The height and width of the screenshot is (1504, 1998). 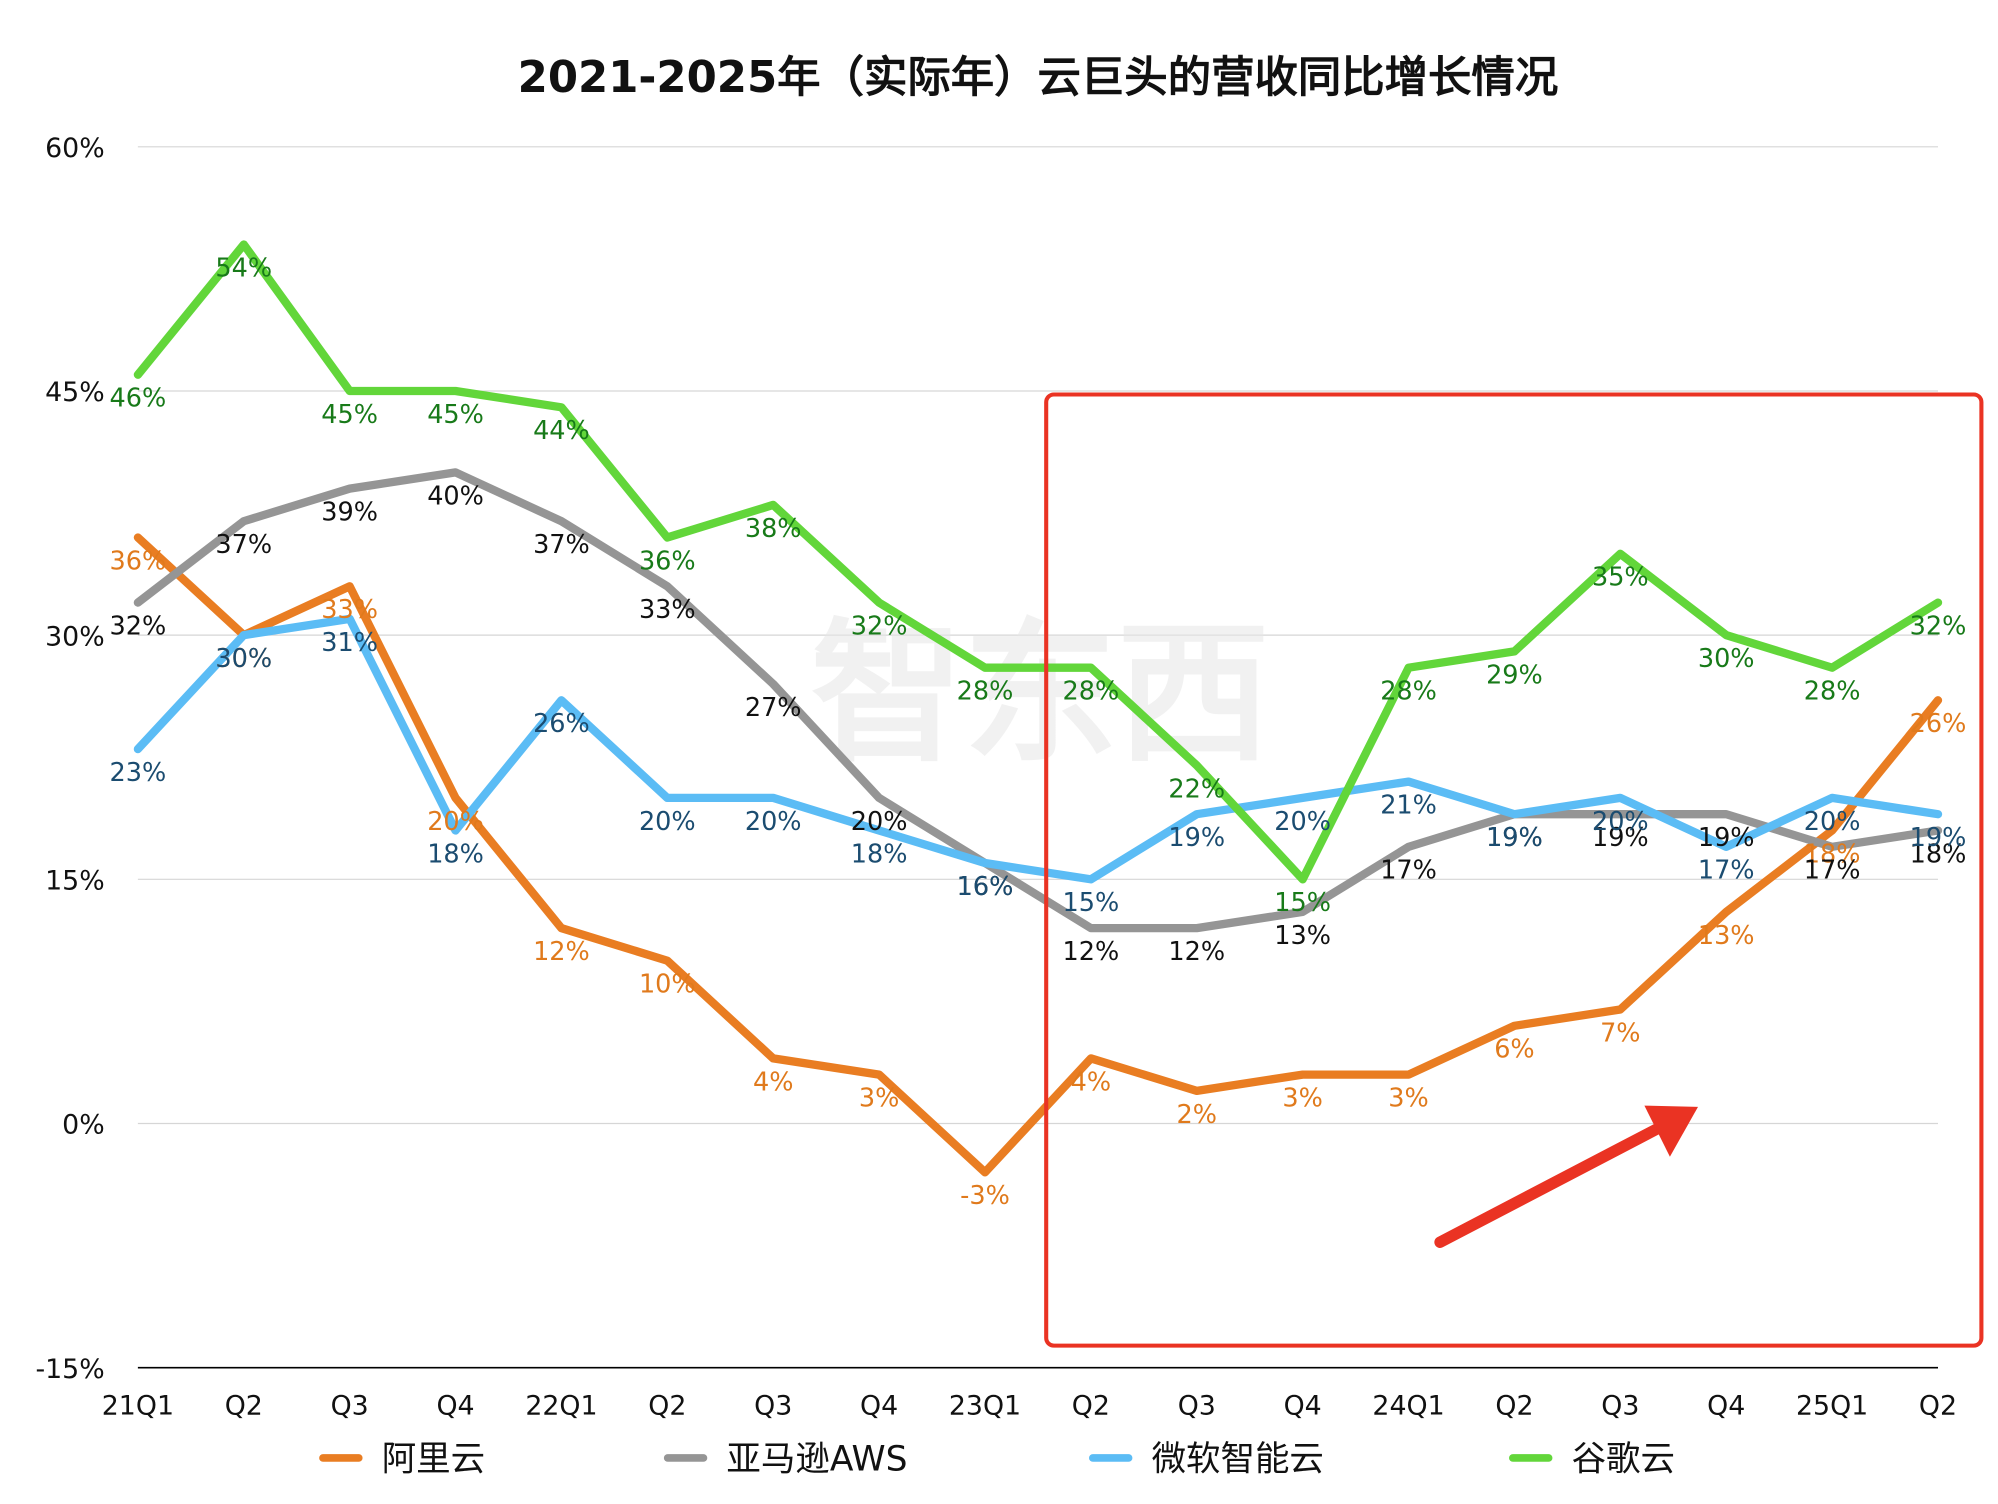 What do you see at coordinates (1091, 952) in the screenshot?
I see `data-label: 12%` at bounding box center [1091, 952].